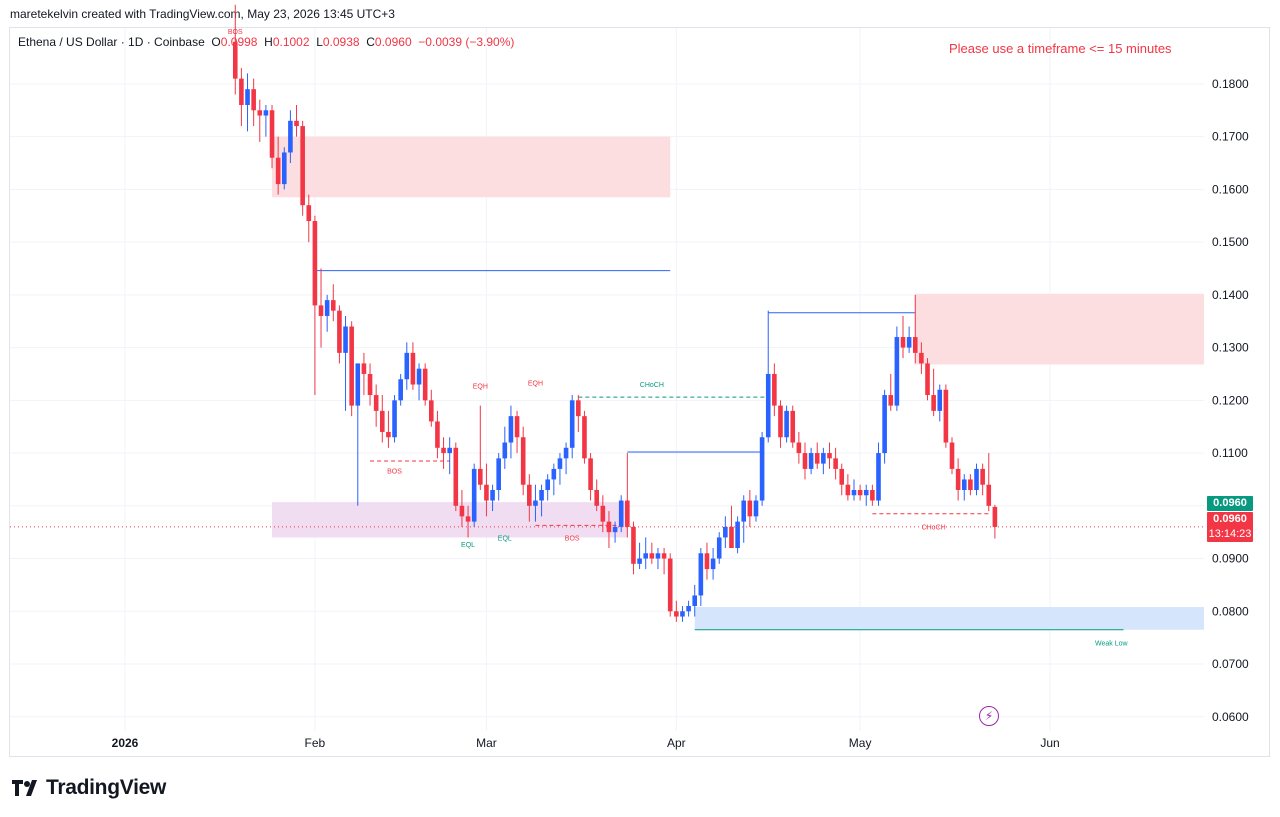  What do you see at coordinates (393, 42) in the screenshot?
I see `close-value: 0.0960` at bounding box center [393, 42].